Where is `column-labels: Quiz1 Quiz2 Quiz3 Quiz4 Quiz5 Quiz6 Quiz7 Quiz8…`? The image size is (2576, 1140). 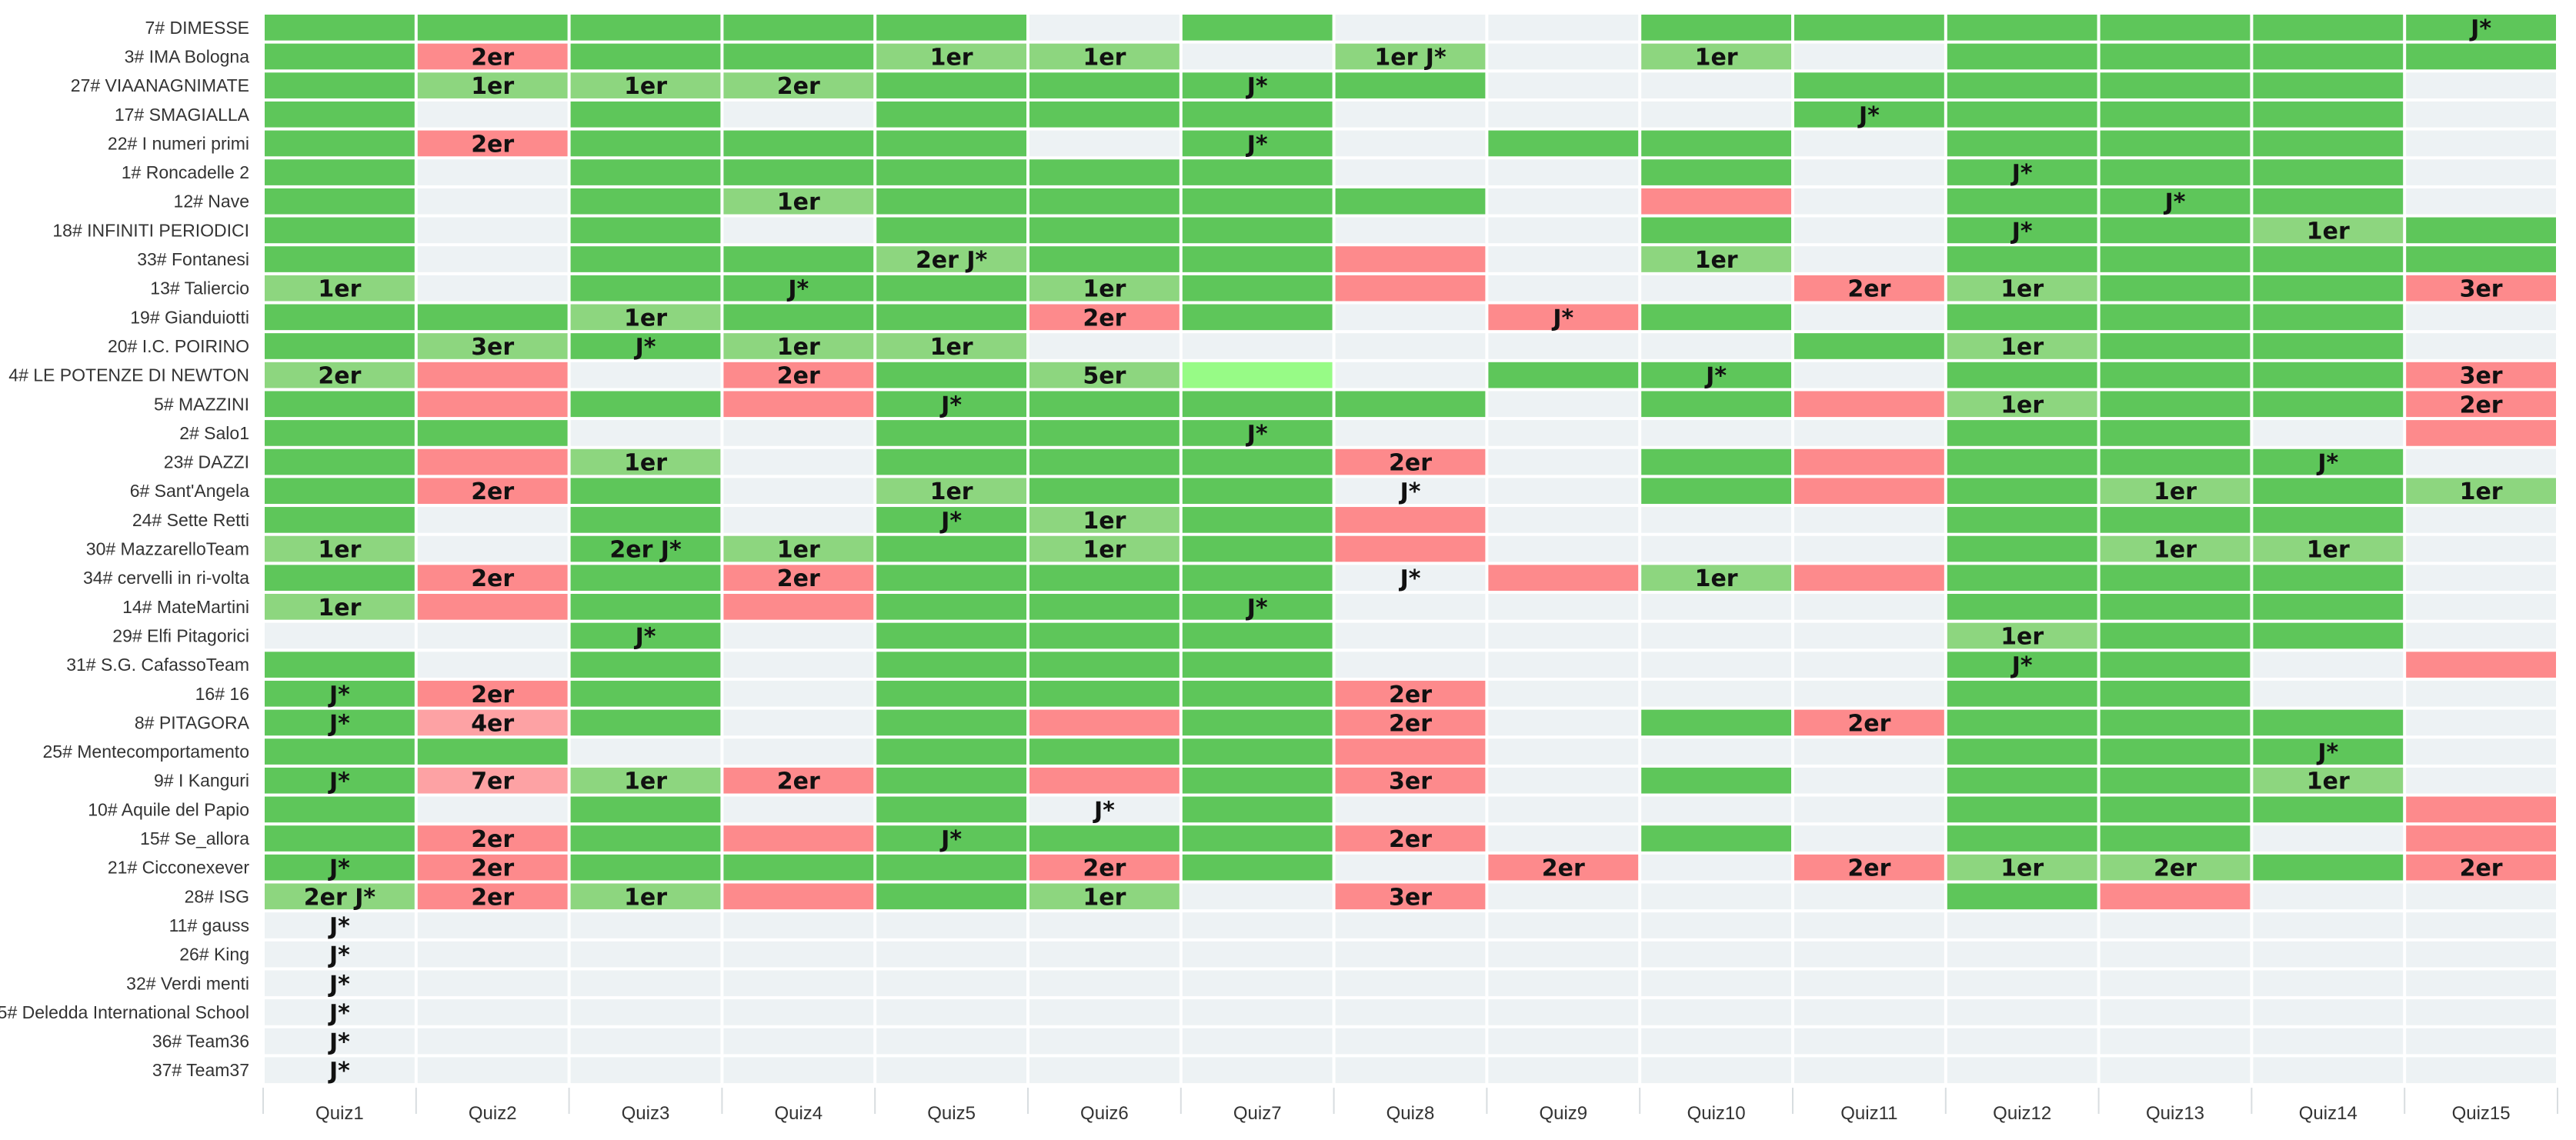 column-labels: Quiz1 Quiz2 Quiz3 Quiz4 Quiz5 Quiz6 Quiz7 Quiz8… is located at coordinates (1410, 1106).